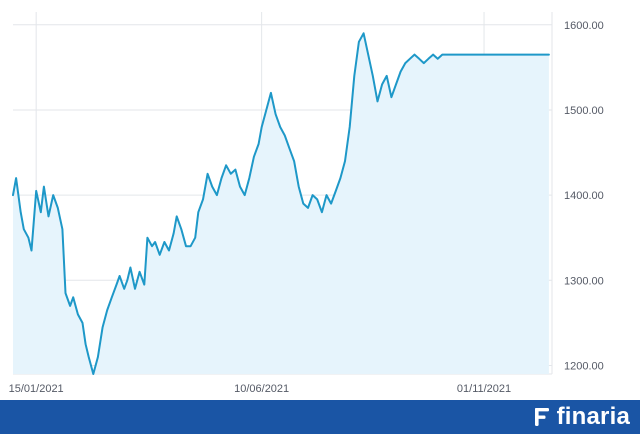  What do you see at coordinates (541, 417) in the screenshot?
I see `finaria-logo-icon` at bounding box center [541, 417].